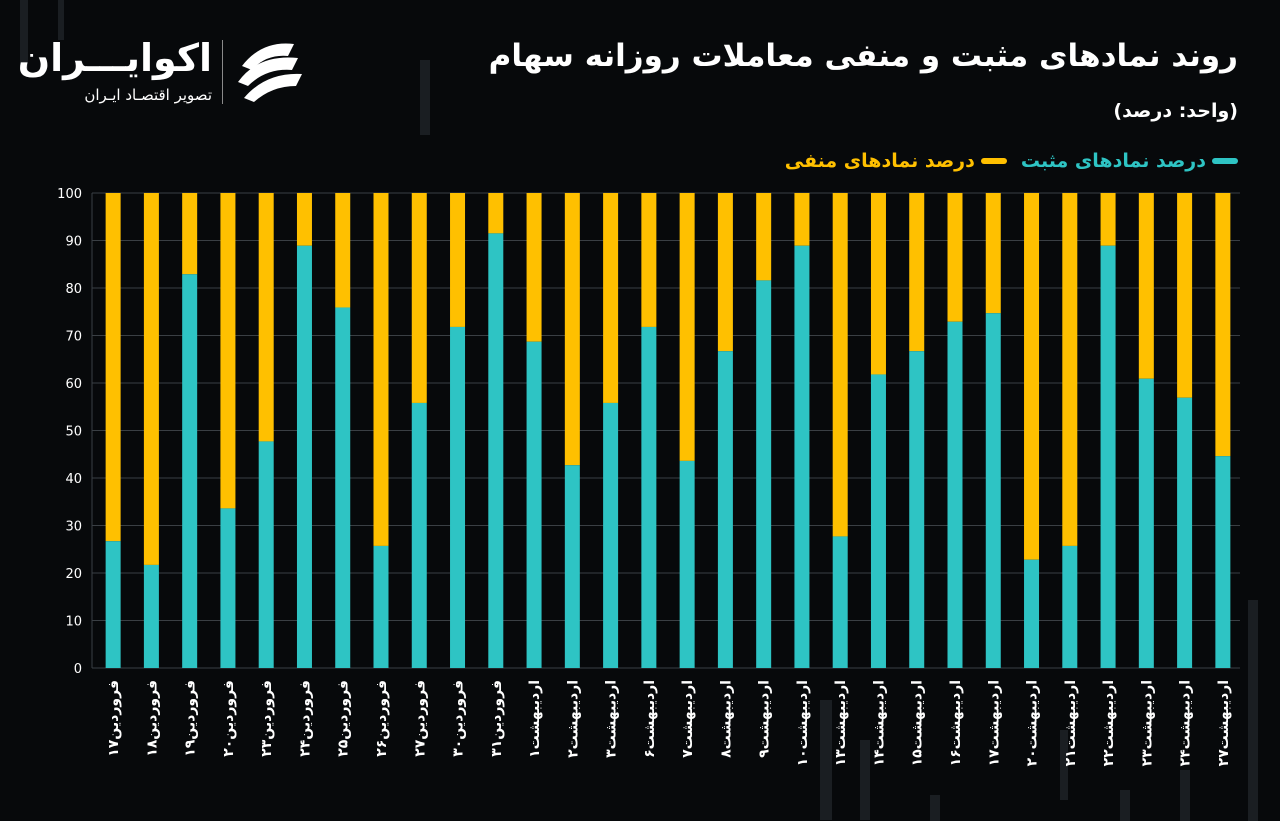 The width and height of the screenshot is (1280, 821). What do you see at coordinates (1186, 723) in the screenshot?
I see `x-tick-label: اردیبهشت۲۴` at bounding box center [1186, 723].